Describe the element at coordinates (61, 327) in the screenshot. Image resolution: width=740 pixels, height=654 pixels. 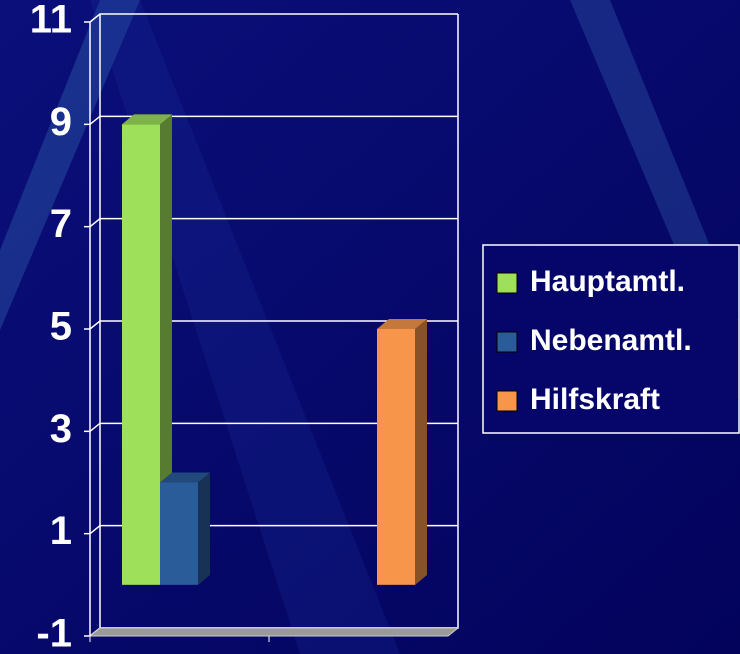
I see `y-tick-label: 5` at that location.